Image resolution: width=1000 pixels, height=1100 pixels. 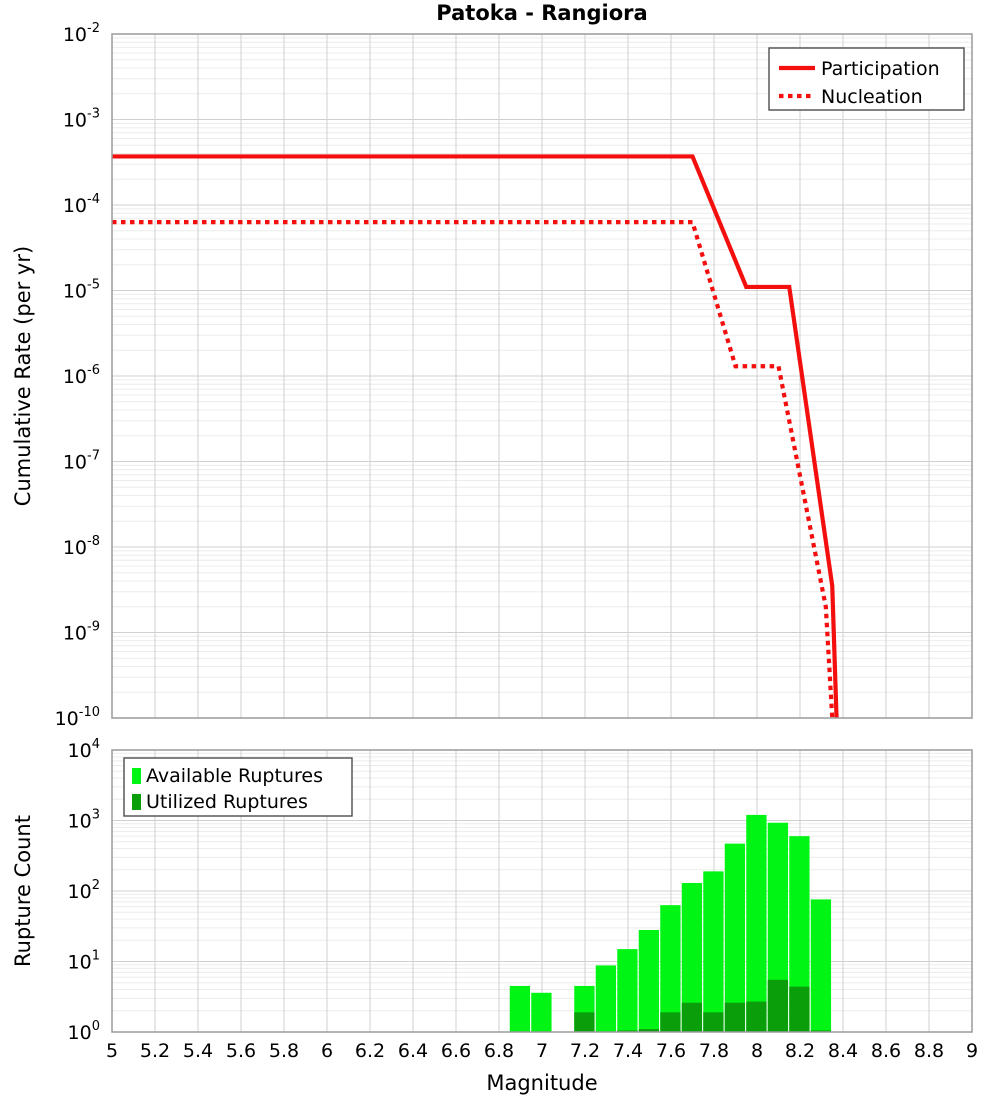 What do you see at coordinates (843, 1051) in the screenshot?
I see `x-tick-label: 8.4` at bounding box center [843, 1051].